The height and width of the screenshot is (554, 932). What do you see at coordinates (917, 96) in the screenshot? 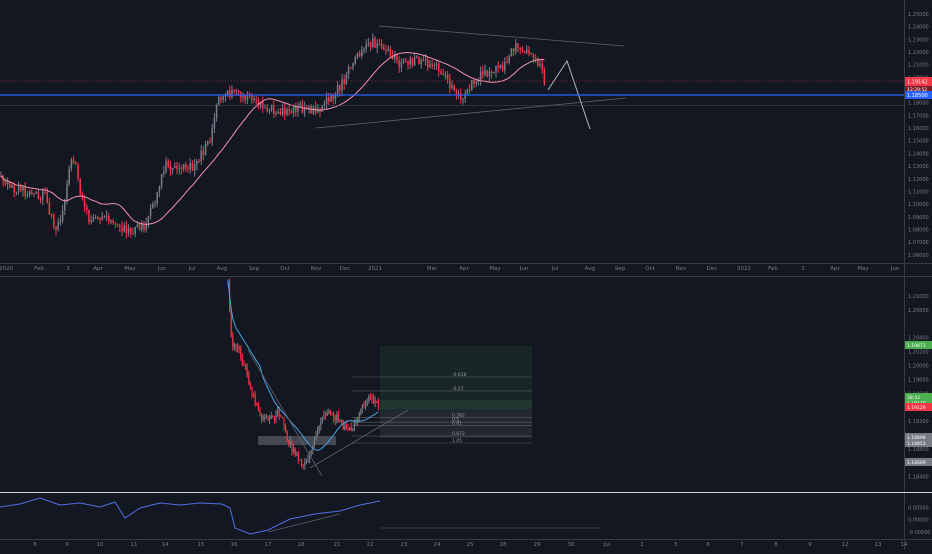
I see `line-price-tag-label: 1.18500` at bounding box center [917, 96].